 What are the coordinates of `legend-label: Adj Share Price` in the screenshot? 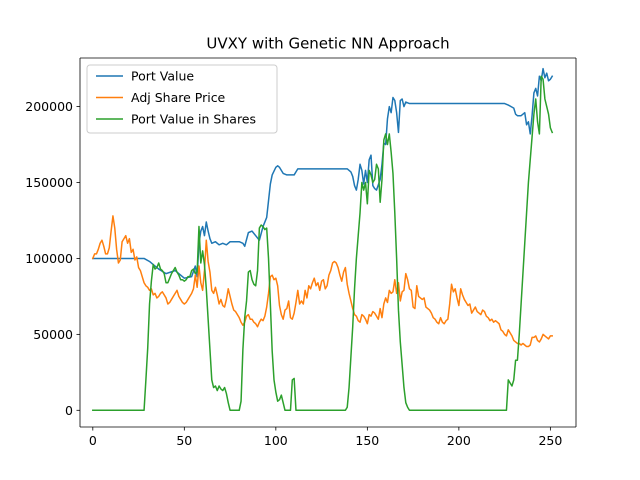 It's located at (178, 97).